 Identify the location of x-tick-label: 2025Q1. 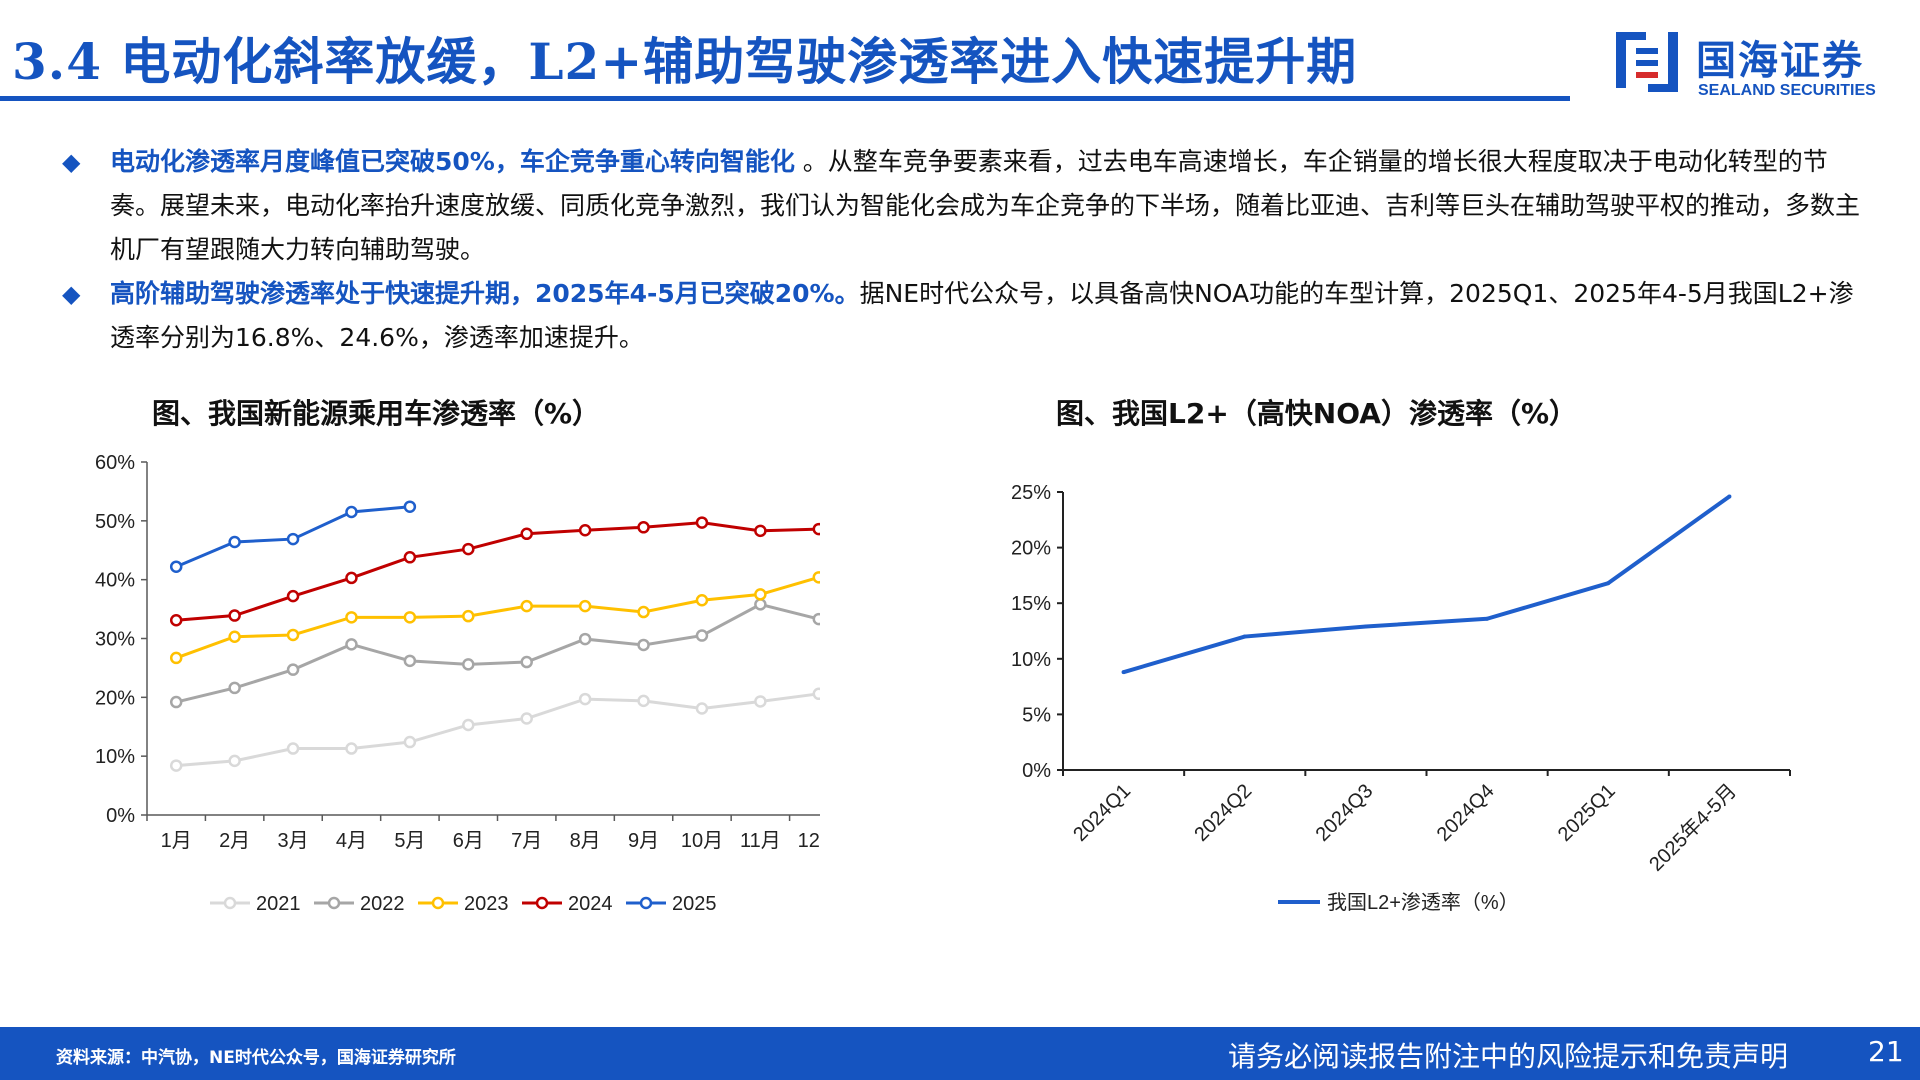
(1587, 813).